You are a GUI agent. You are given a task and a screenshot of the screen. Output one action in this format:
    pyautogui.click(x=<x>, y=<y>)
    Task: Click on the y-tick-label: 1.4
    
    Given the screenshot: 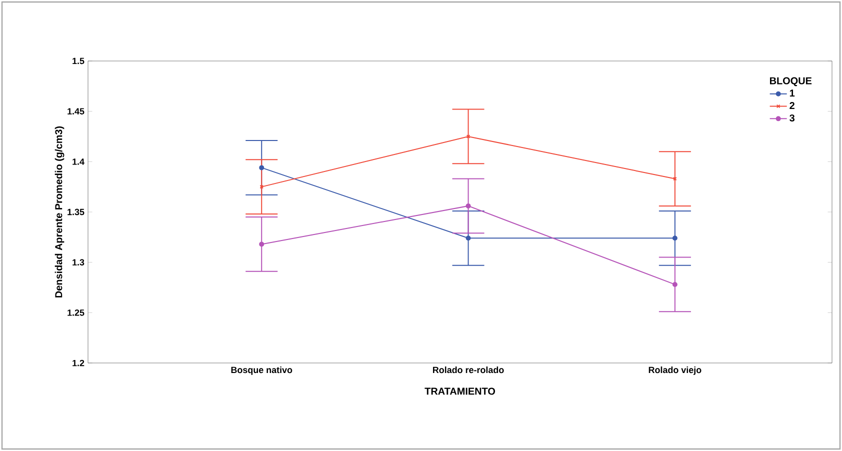 What is the action you would take?
    pyautogui.click(x=78, y=161)
    